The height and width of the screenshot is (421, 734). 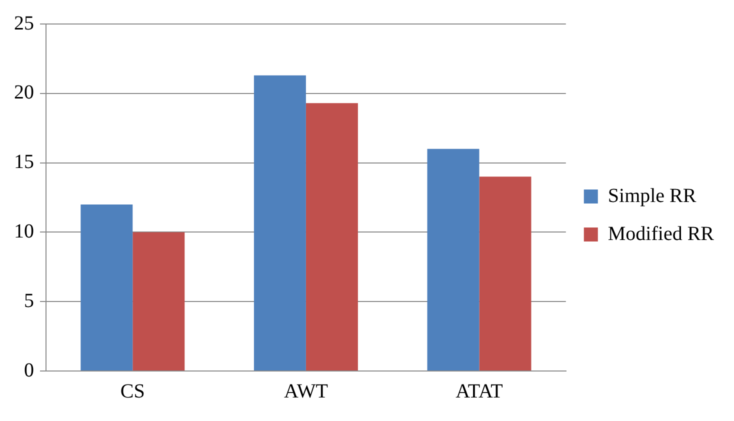 What do you see at coordinates (29, 301) in the screenshot?
I see `y-tick-label: 5` at bounding box center [29, 301].